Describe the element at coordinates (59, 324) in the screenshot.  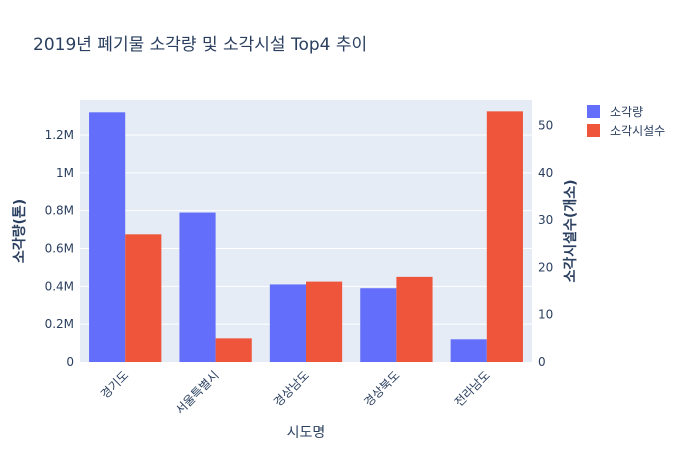
I see `left-tick-label: 0.2M` at that location.